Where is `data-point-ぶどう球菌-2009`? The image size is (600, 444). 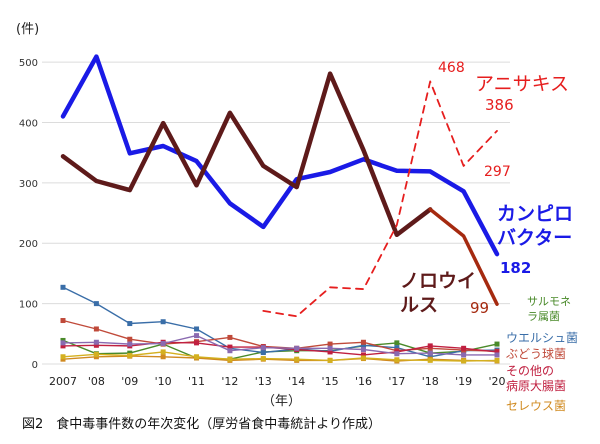 data-point-ぶどう球菌-2009 is located at coordinates (130, 339).